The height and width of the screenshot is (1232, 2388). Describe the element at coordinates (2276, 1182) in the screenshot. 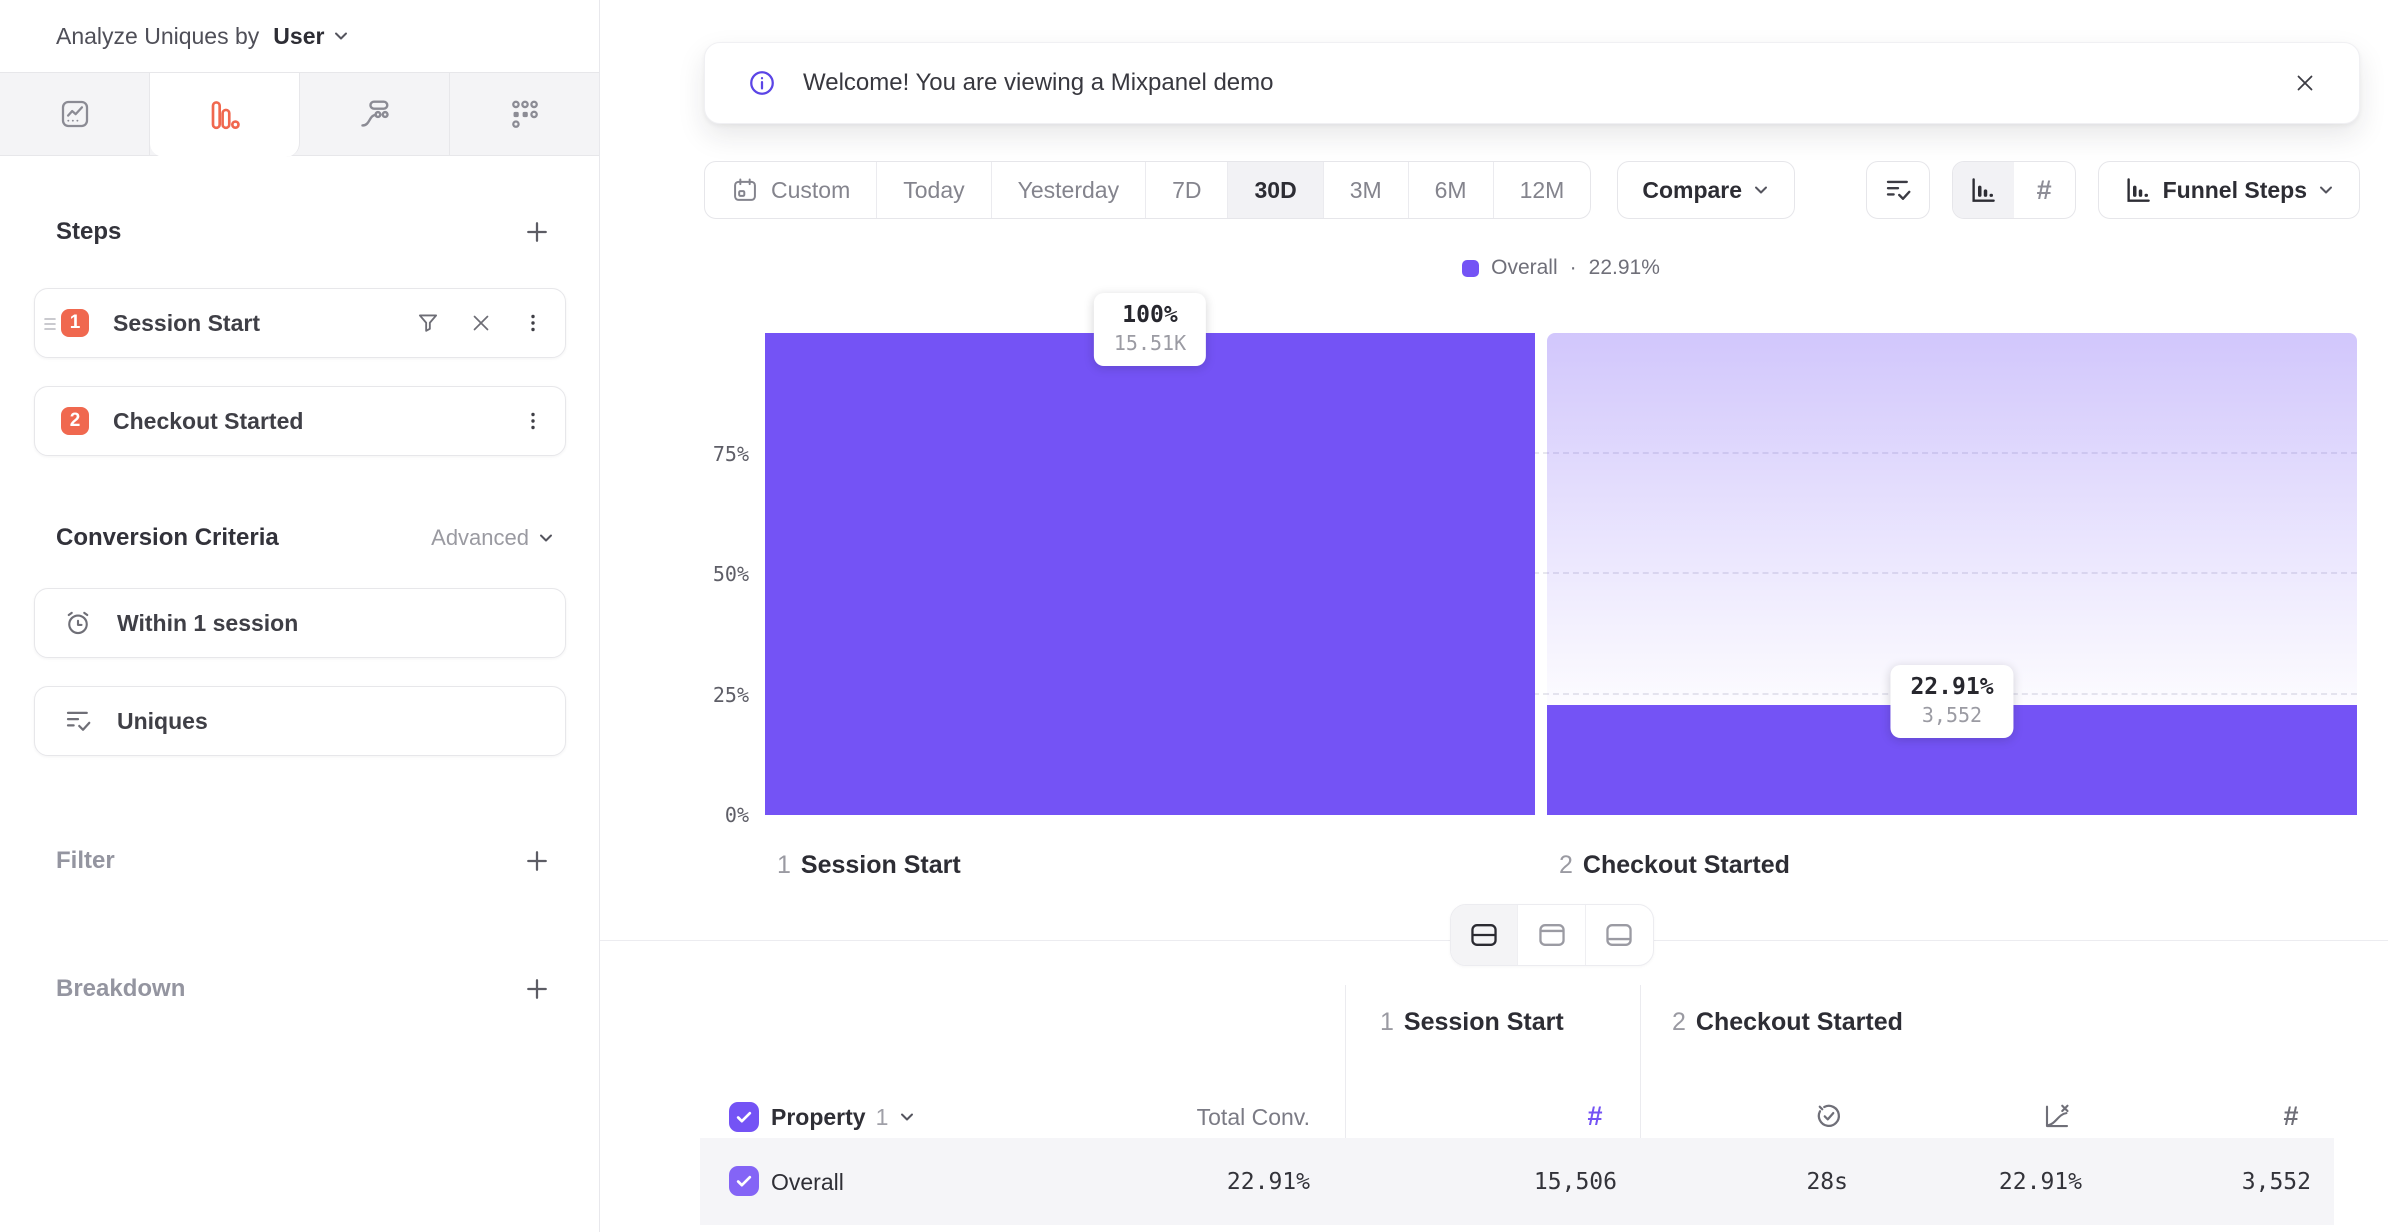

I see `cell-step2-count: 3,552` at that location.